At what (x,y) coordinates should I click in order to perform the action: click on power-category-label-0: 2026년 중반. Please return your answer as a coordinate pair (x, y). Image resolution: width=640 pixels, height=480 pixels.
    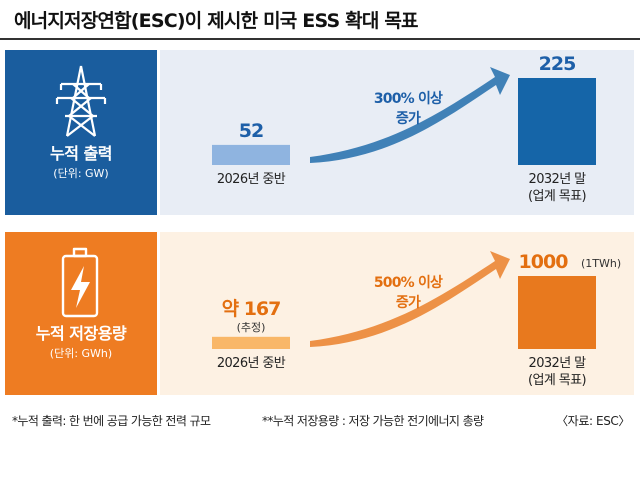
    Looking at the image, I should click on (251, 179).